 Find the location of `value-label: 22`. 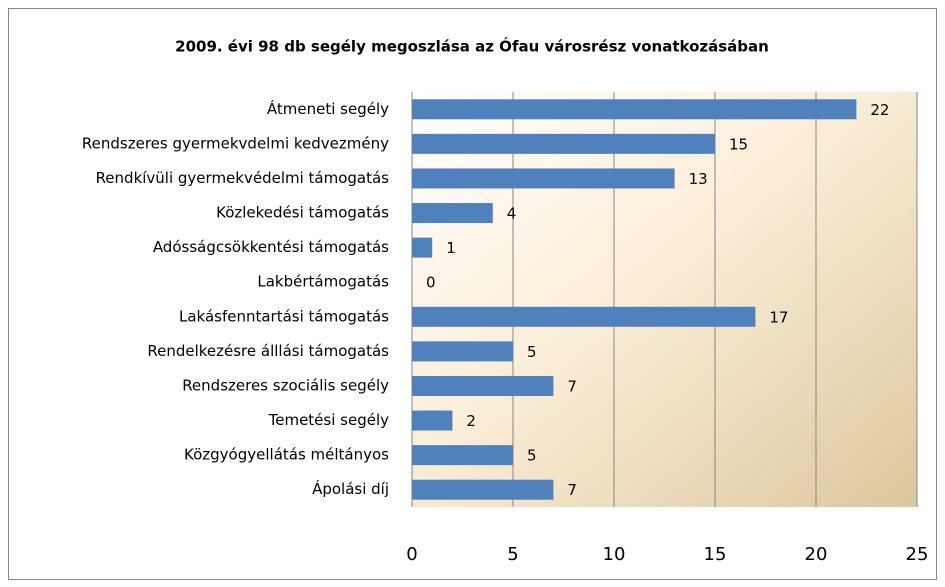

value-label: 22 is located at coordinates (879, 110).